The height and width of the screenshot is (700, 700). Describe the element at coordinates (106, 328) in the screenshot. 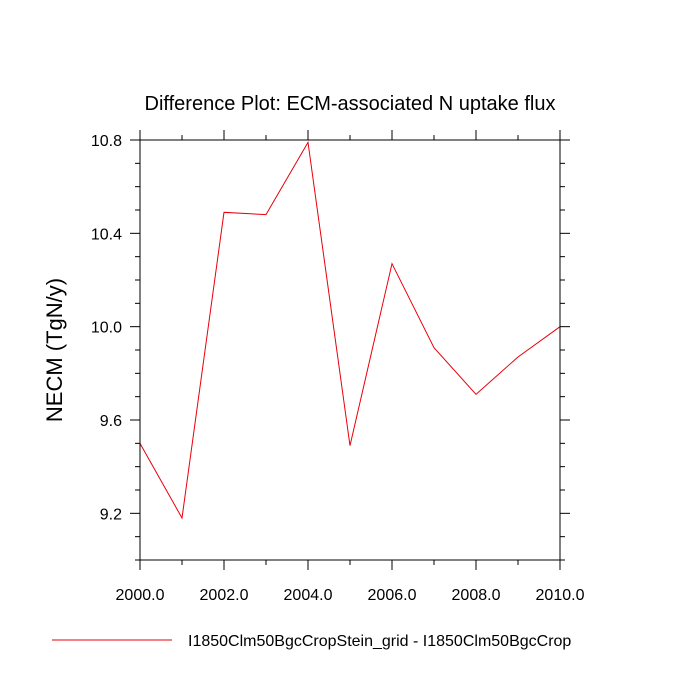

I see `y-tick-label: 10.0` at that location.